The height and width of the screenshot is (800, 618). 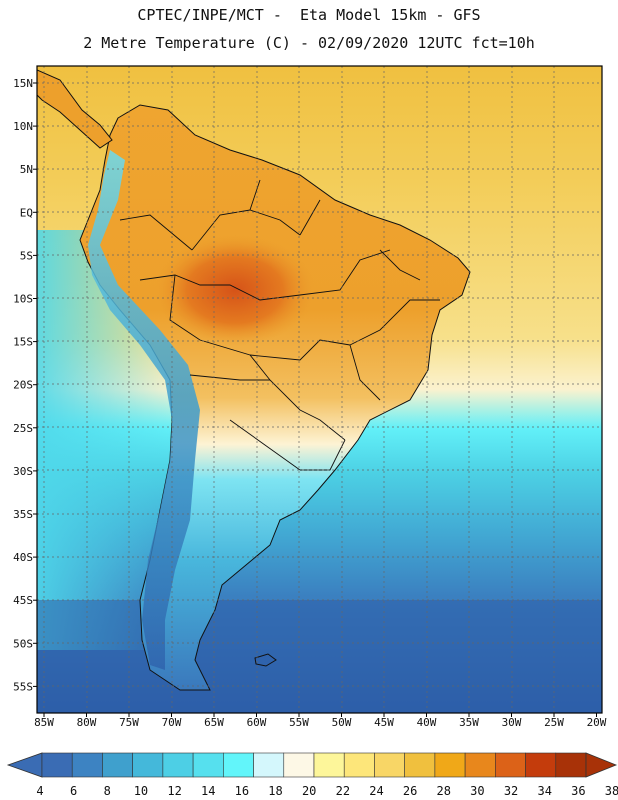 I want to click on colorbar-label: 12, so click(x=174, y=791).